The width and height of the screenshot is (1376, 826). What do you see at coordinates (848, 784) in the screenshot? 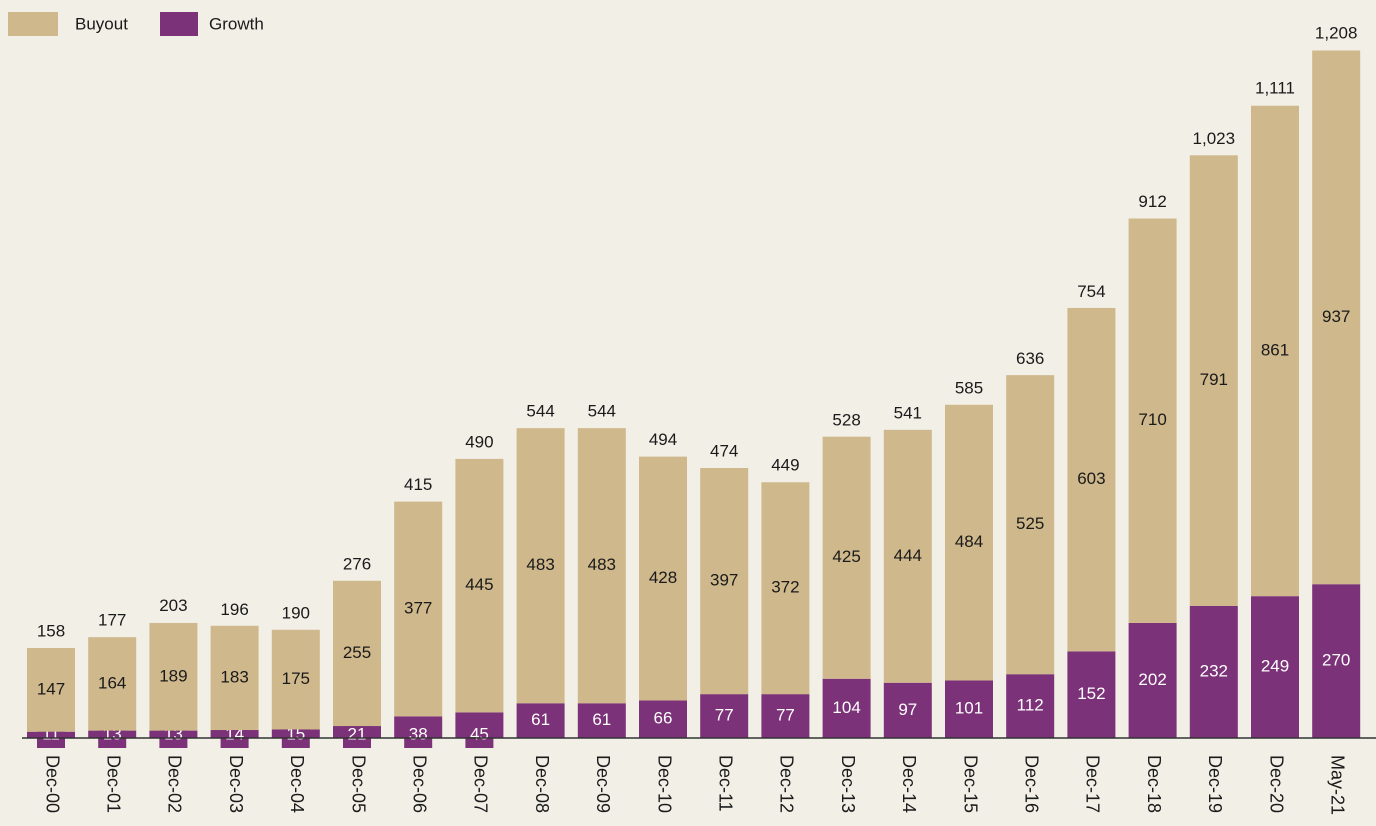
I see `x-tick-label: Dec-13` at bounding box center [848, 784].